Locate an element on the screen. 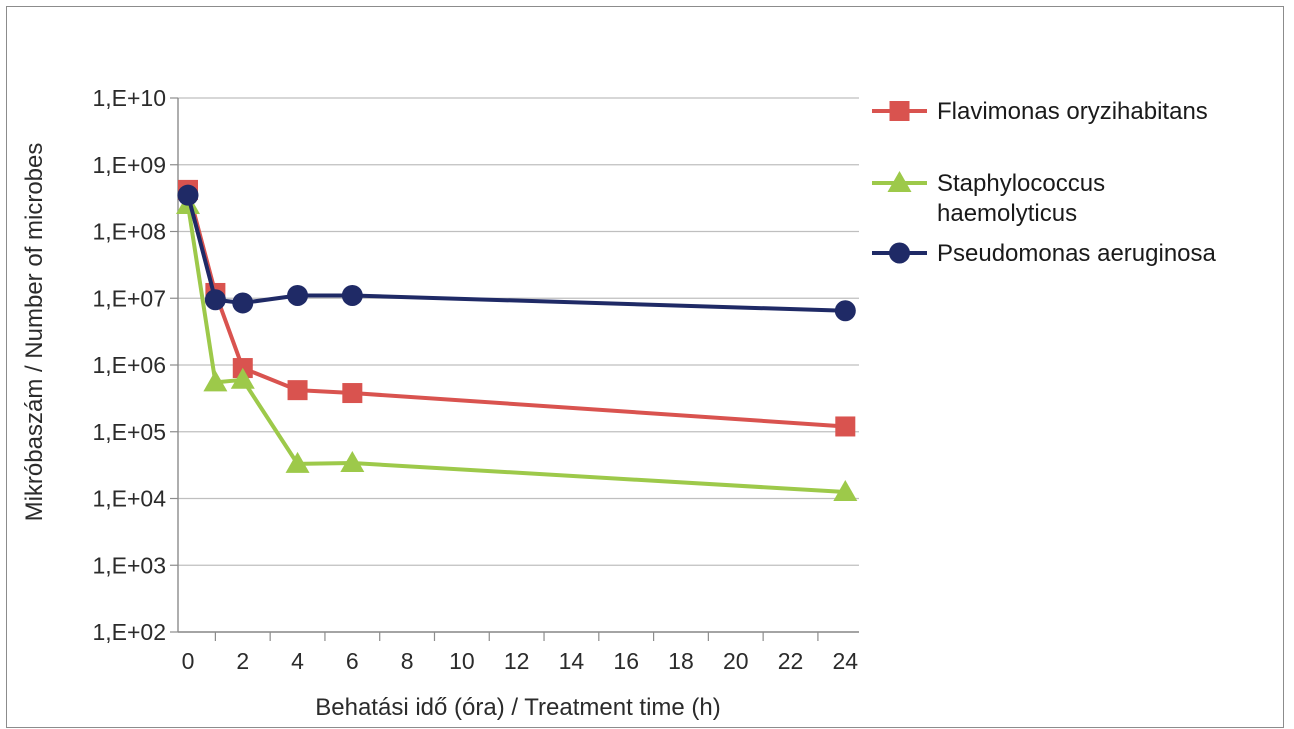 The image size is (1294, 729). y-tick-label: 1,E+08 is located at coordinates (129, 232).